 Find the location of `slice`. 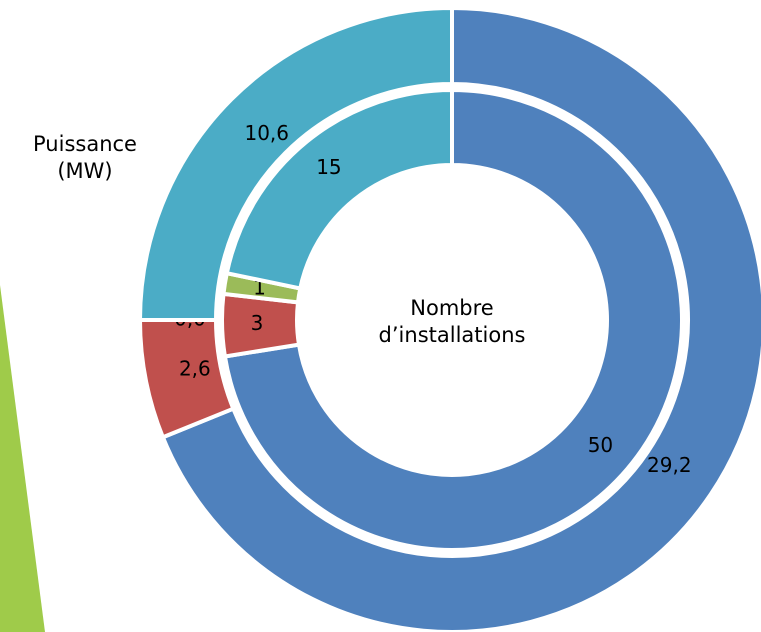

slice is located at coordinates (339, 189).